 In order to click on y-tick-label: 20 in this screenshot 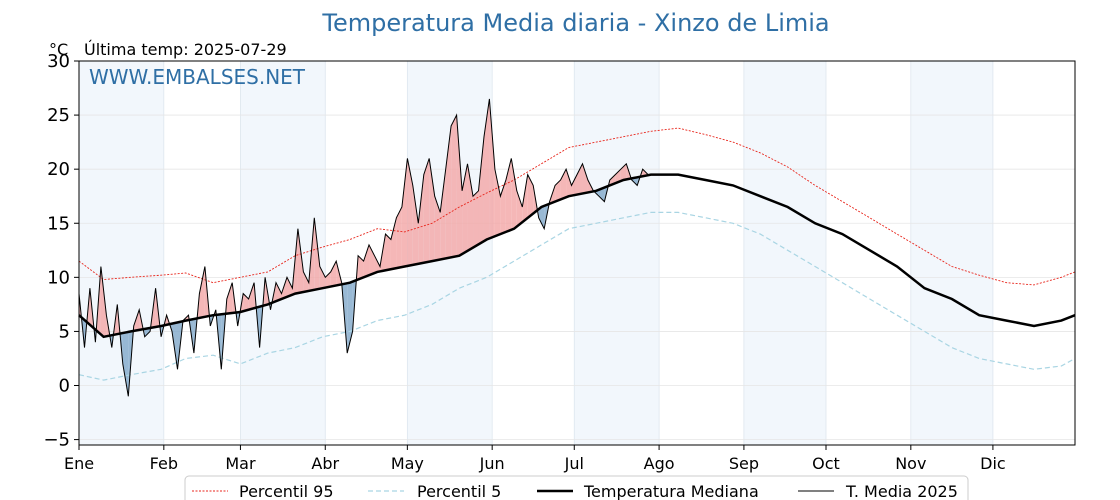, I will do `click(58, 169)`.